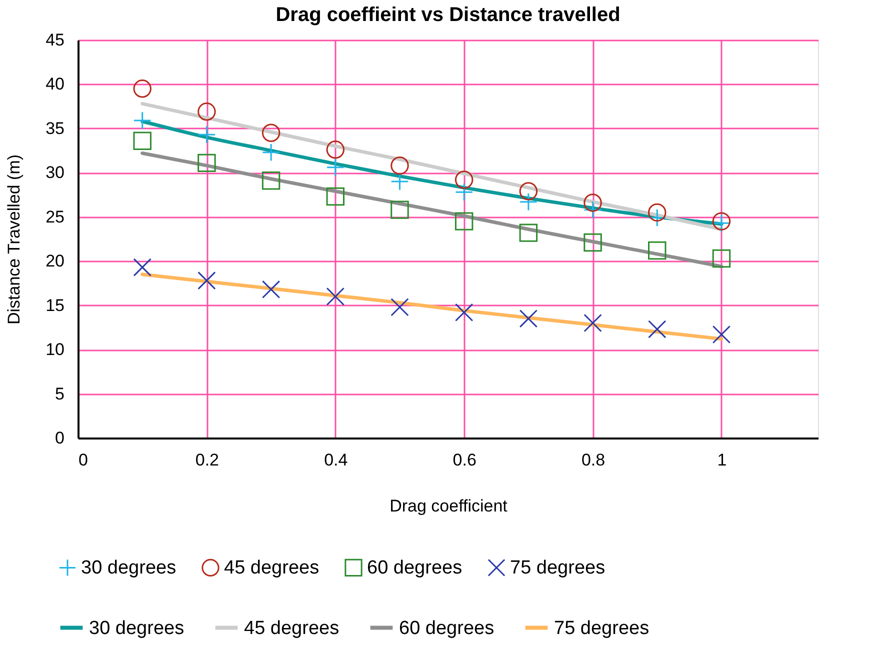 This screenshot has height=652, width=873. Describe the element at coordinates (336, 460) in the screenshot. I see `x-tick-label: 0.4` at that location.